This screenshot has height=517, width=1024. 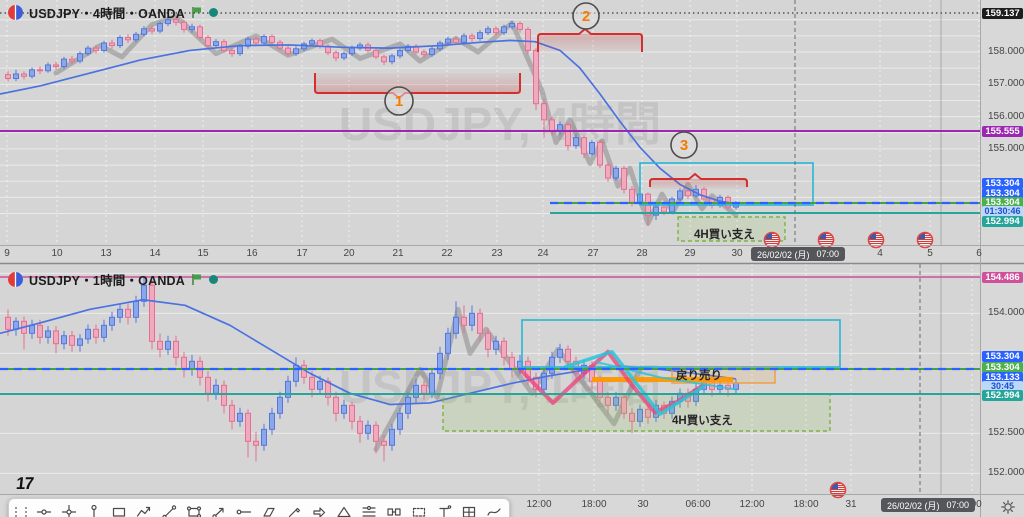 I want to click on crosshair-date-tooltip-1h: 26/02/02 (月) 07:00, so click(x=928, y=505).